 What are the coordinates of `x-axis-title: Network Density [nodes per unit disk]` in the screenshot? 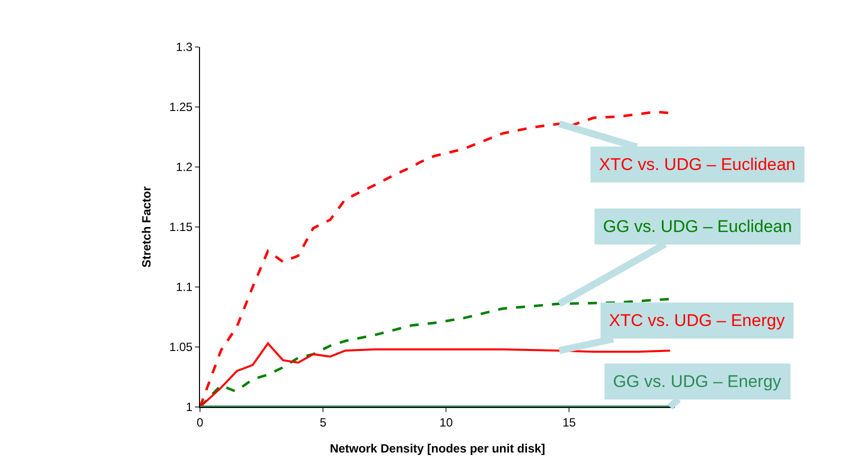 It's located at (438, 448).